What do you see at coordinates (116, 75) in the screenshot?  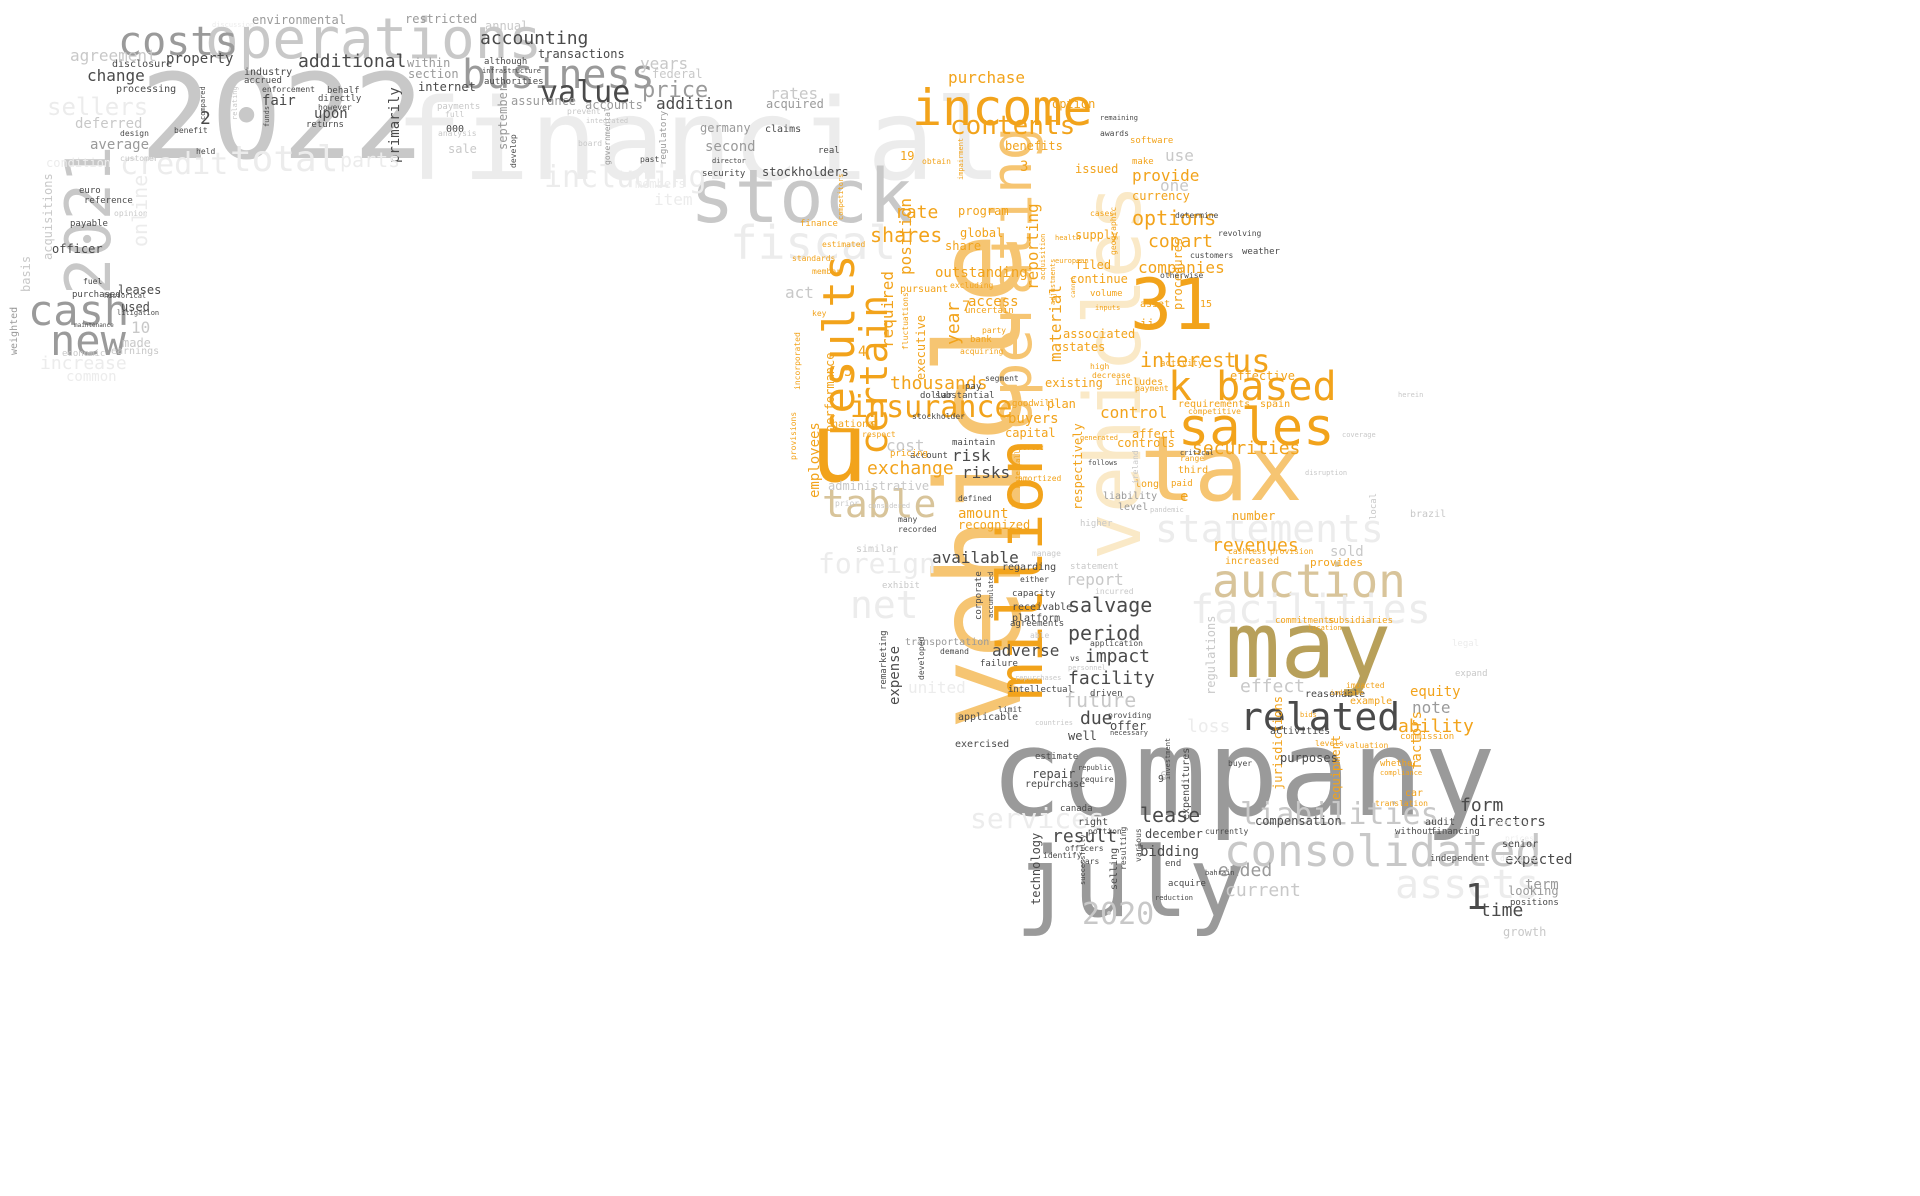 I see `word-change: change` at bounding box center [116, 75].